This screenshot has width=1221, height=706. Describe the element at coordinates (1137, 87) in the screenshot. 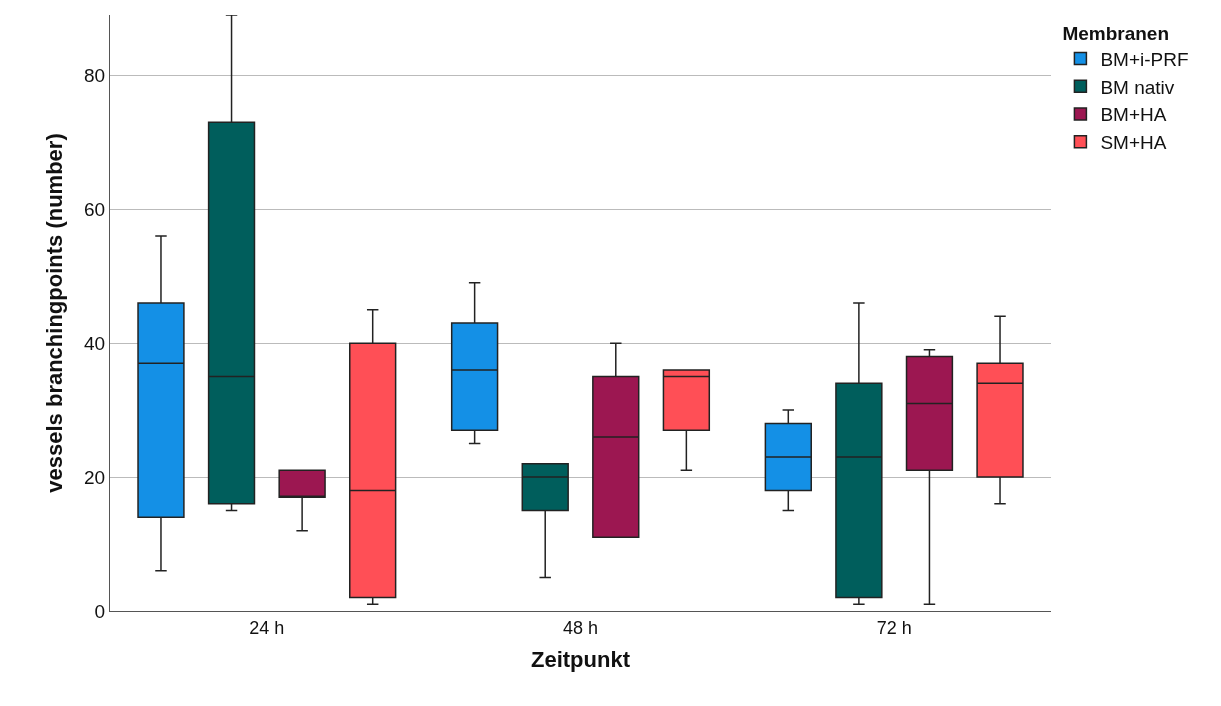

I see `legend-label: BM nativ` at that location.